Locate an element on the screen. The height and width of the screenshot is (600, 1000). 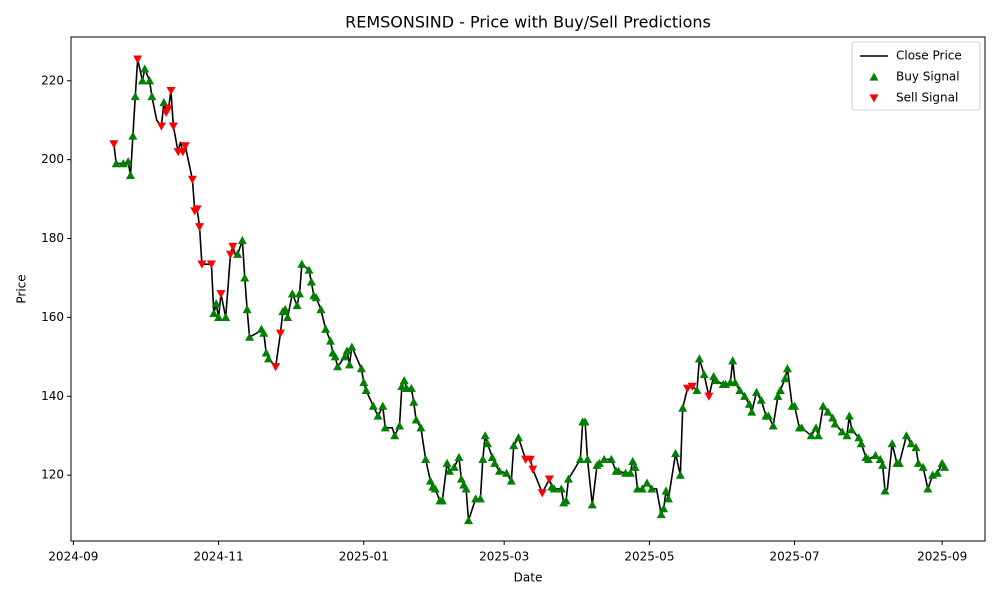
y-tick-label: 120 is located at coordinates (52, 475).